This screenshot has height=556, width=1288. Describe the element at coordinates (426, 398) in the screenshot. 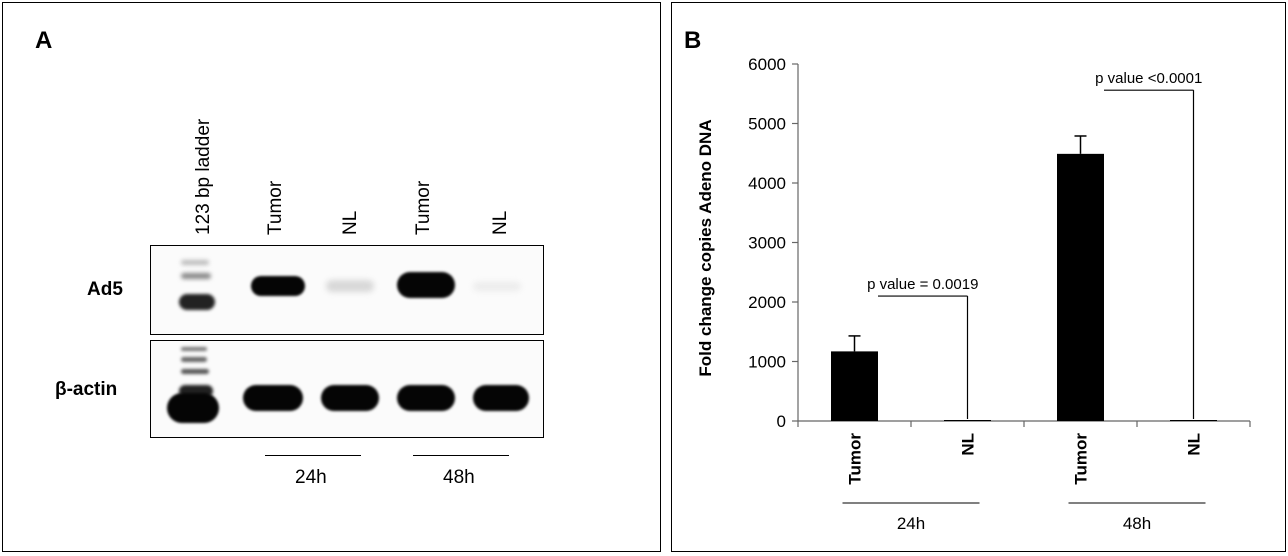

I see `band-actin-tumor-48h` at that location.